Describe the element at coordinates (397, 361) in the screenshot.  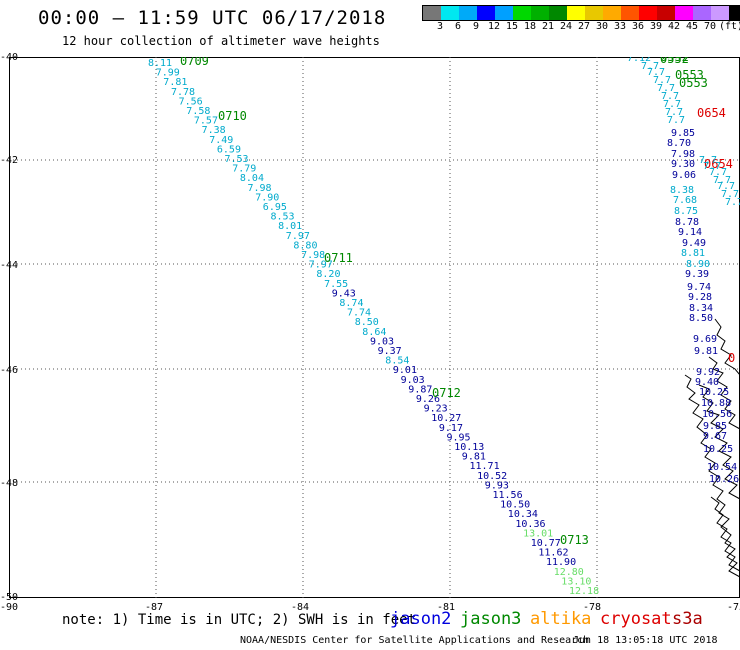
I see `wave-height-label: 8.54` at that location.